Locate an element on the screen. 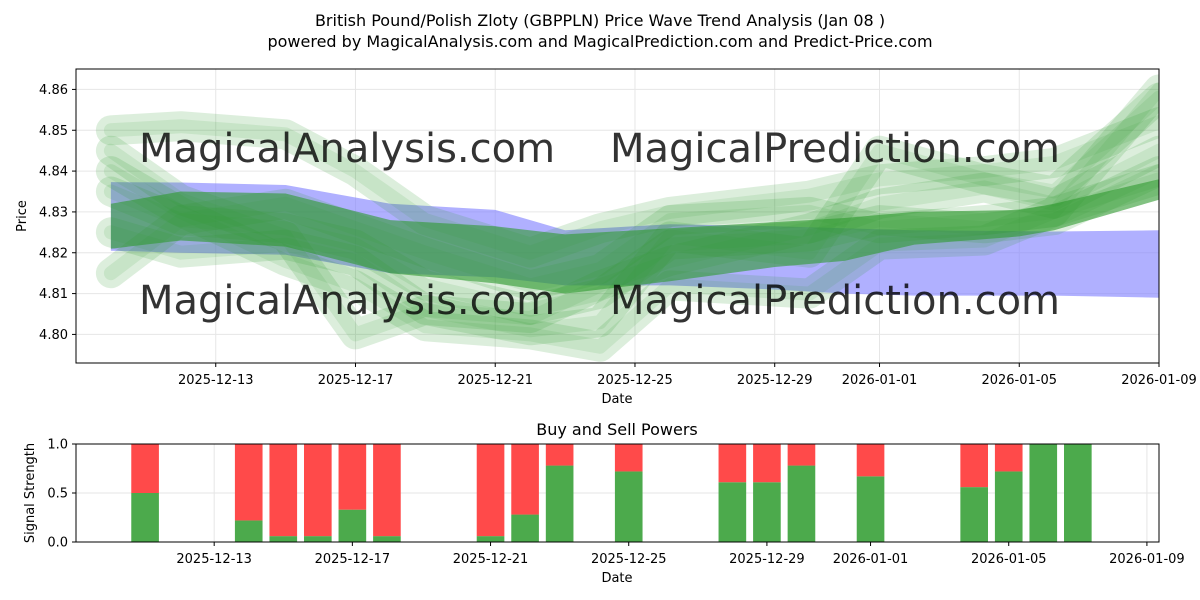 Image resolution: width=1200 pixels, height=600 pixels. price-y-tick-label: 4.82 is located at coordinates (53, 253).